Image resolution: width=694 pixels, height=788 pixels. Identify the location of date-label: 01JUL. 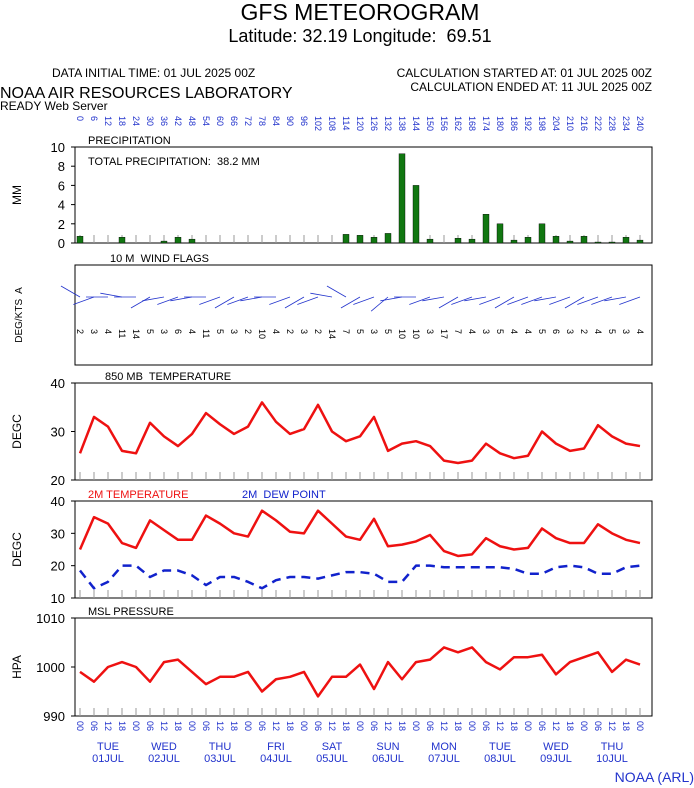
(108, 759).